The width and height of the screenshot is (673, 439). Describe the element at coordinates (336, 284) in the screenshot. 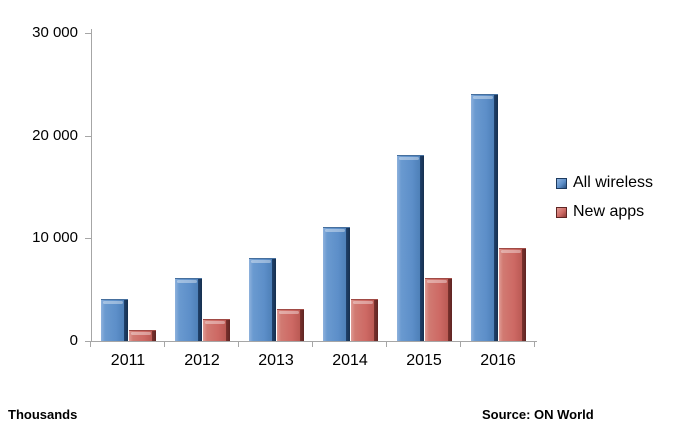

I see `bar-all-wireless-2014` at that location.